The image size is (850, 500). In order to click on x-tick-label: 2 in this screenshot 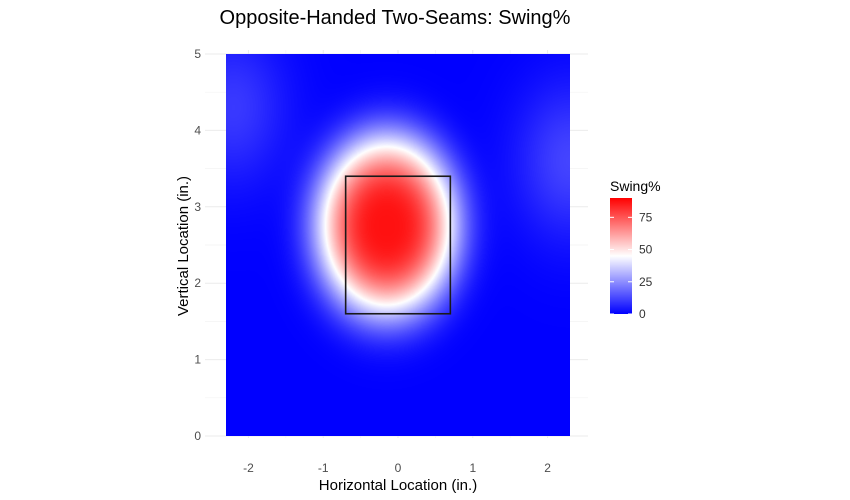, I will do `click(547, 468)`.